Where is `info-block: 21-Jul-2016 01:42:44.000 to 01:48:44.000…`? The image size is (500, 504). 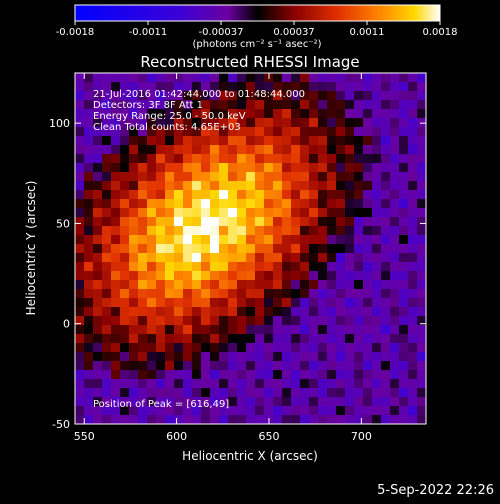 info-block: 21-Jul-2016 01:42:44.000 to 01:48:44.000… is located at coordinates (199, 111).